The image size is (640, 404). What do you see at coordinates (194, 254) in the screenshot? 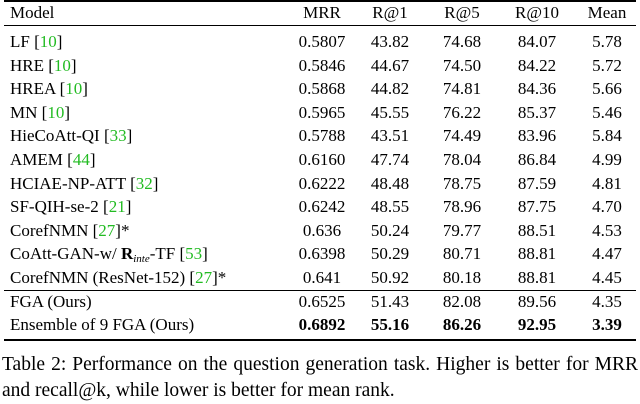
I see `model-text: 53` at bounding box center [194, 254].